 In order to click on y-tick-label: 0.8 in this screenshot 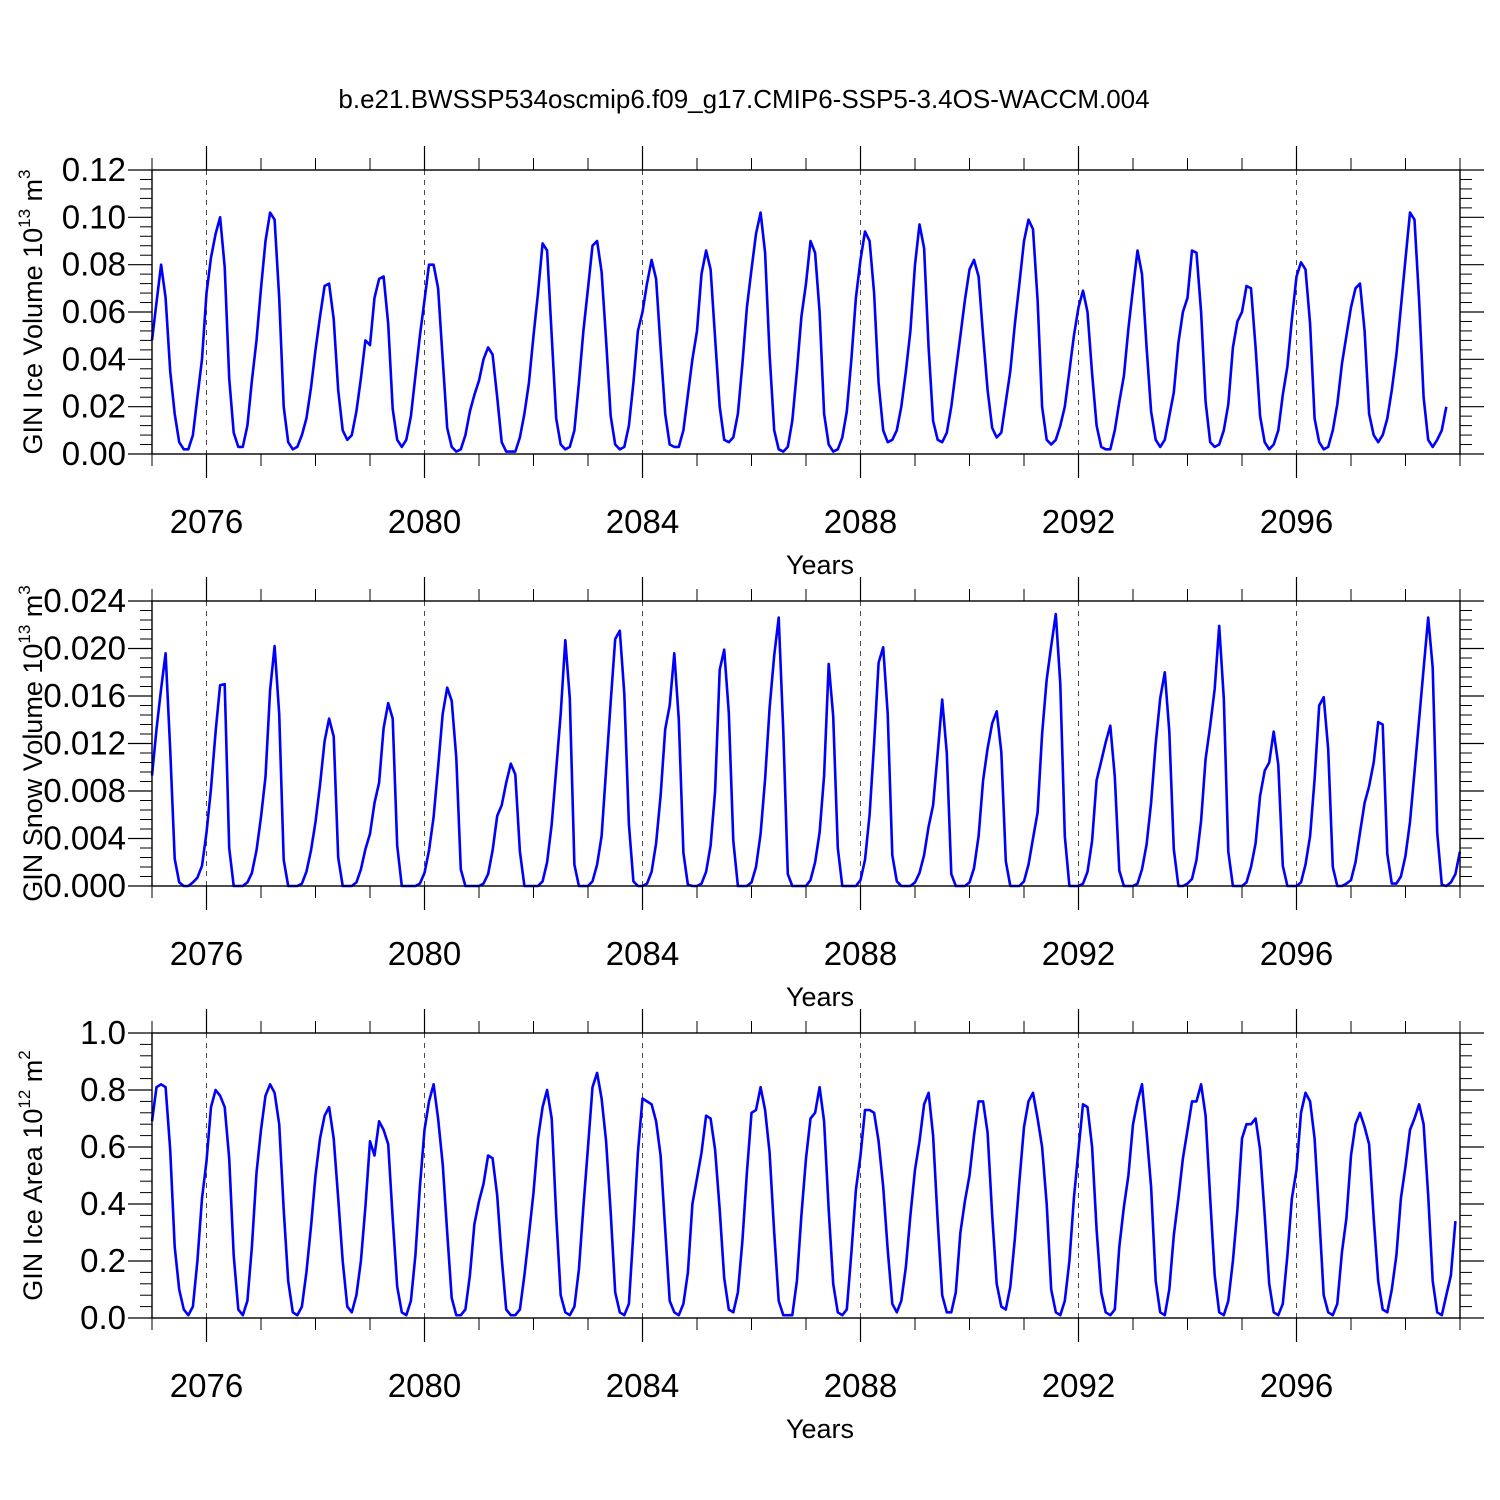, I will do `click(103, 1089)`.